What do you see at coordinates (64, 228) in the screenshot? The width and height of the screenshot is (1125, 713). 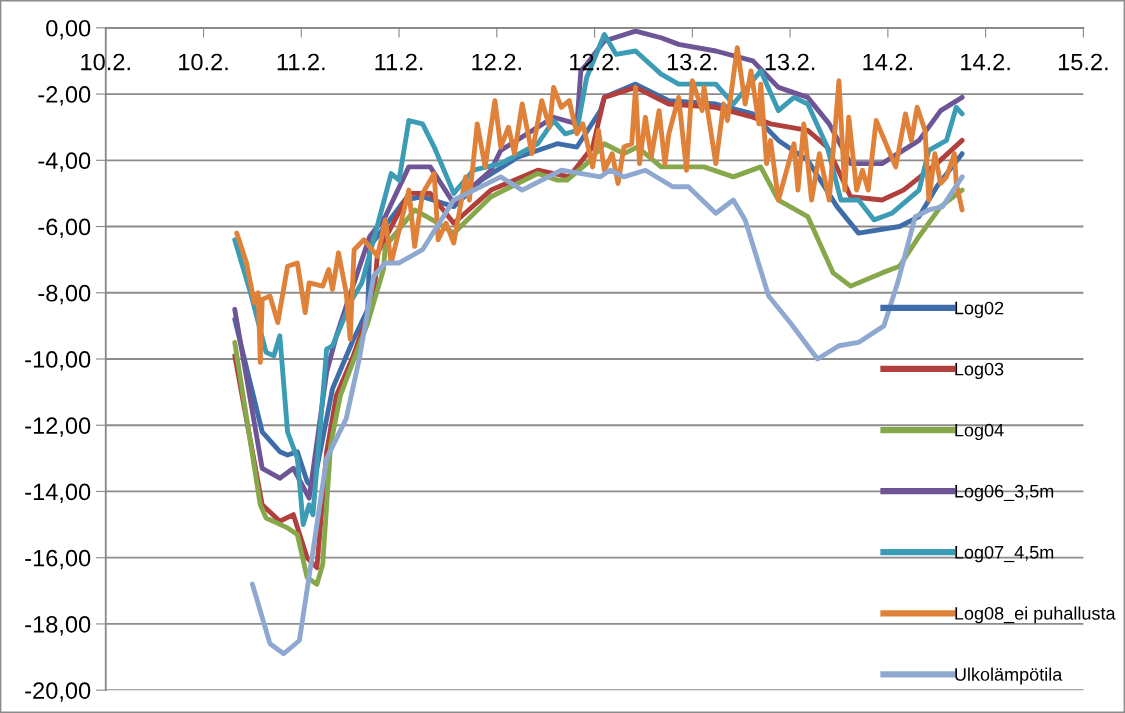 I see `y-tick-label: -6,00` at bounding box center [64, 228].